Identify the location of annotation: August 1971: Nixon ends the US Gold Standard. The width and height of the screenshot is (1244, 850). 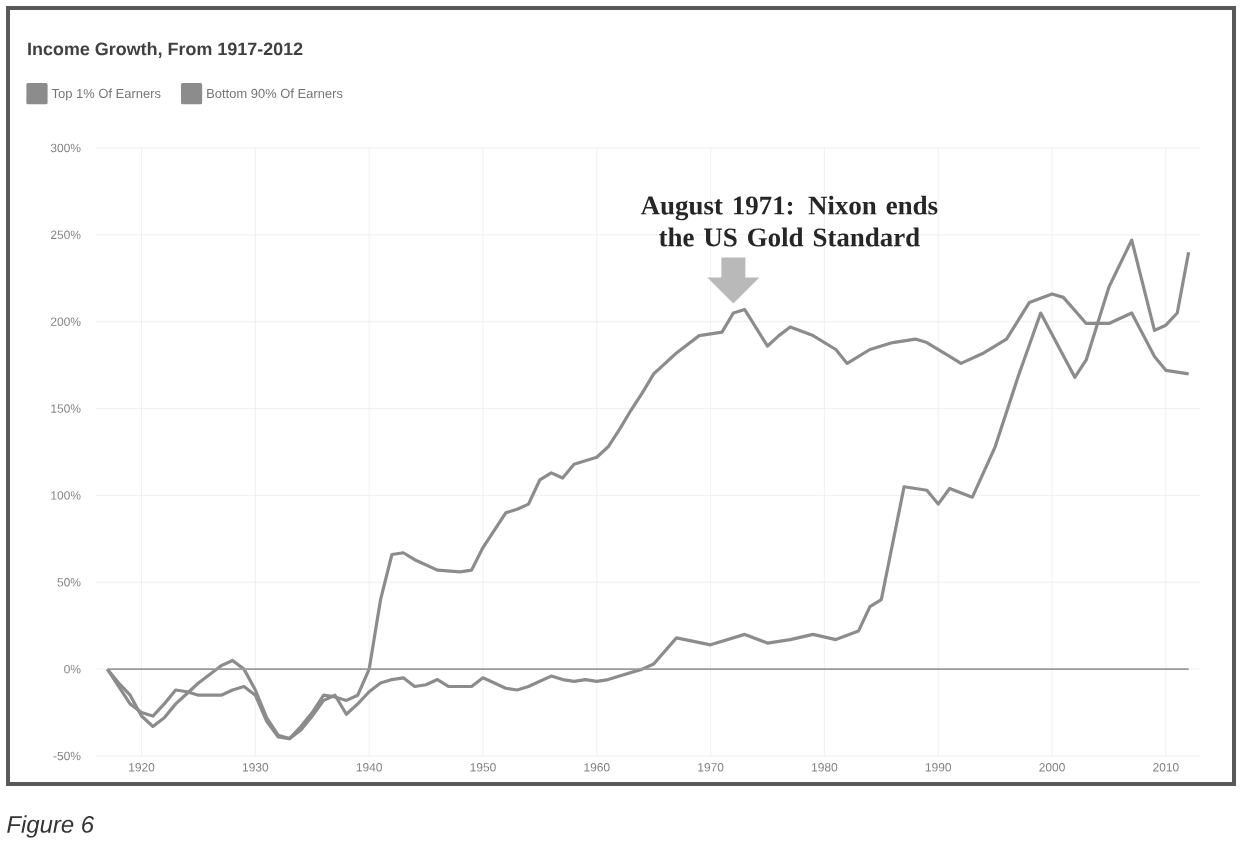
(789, 221).